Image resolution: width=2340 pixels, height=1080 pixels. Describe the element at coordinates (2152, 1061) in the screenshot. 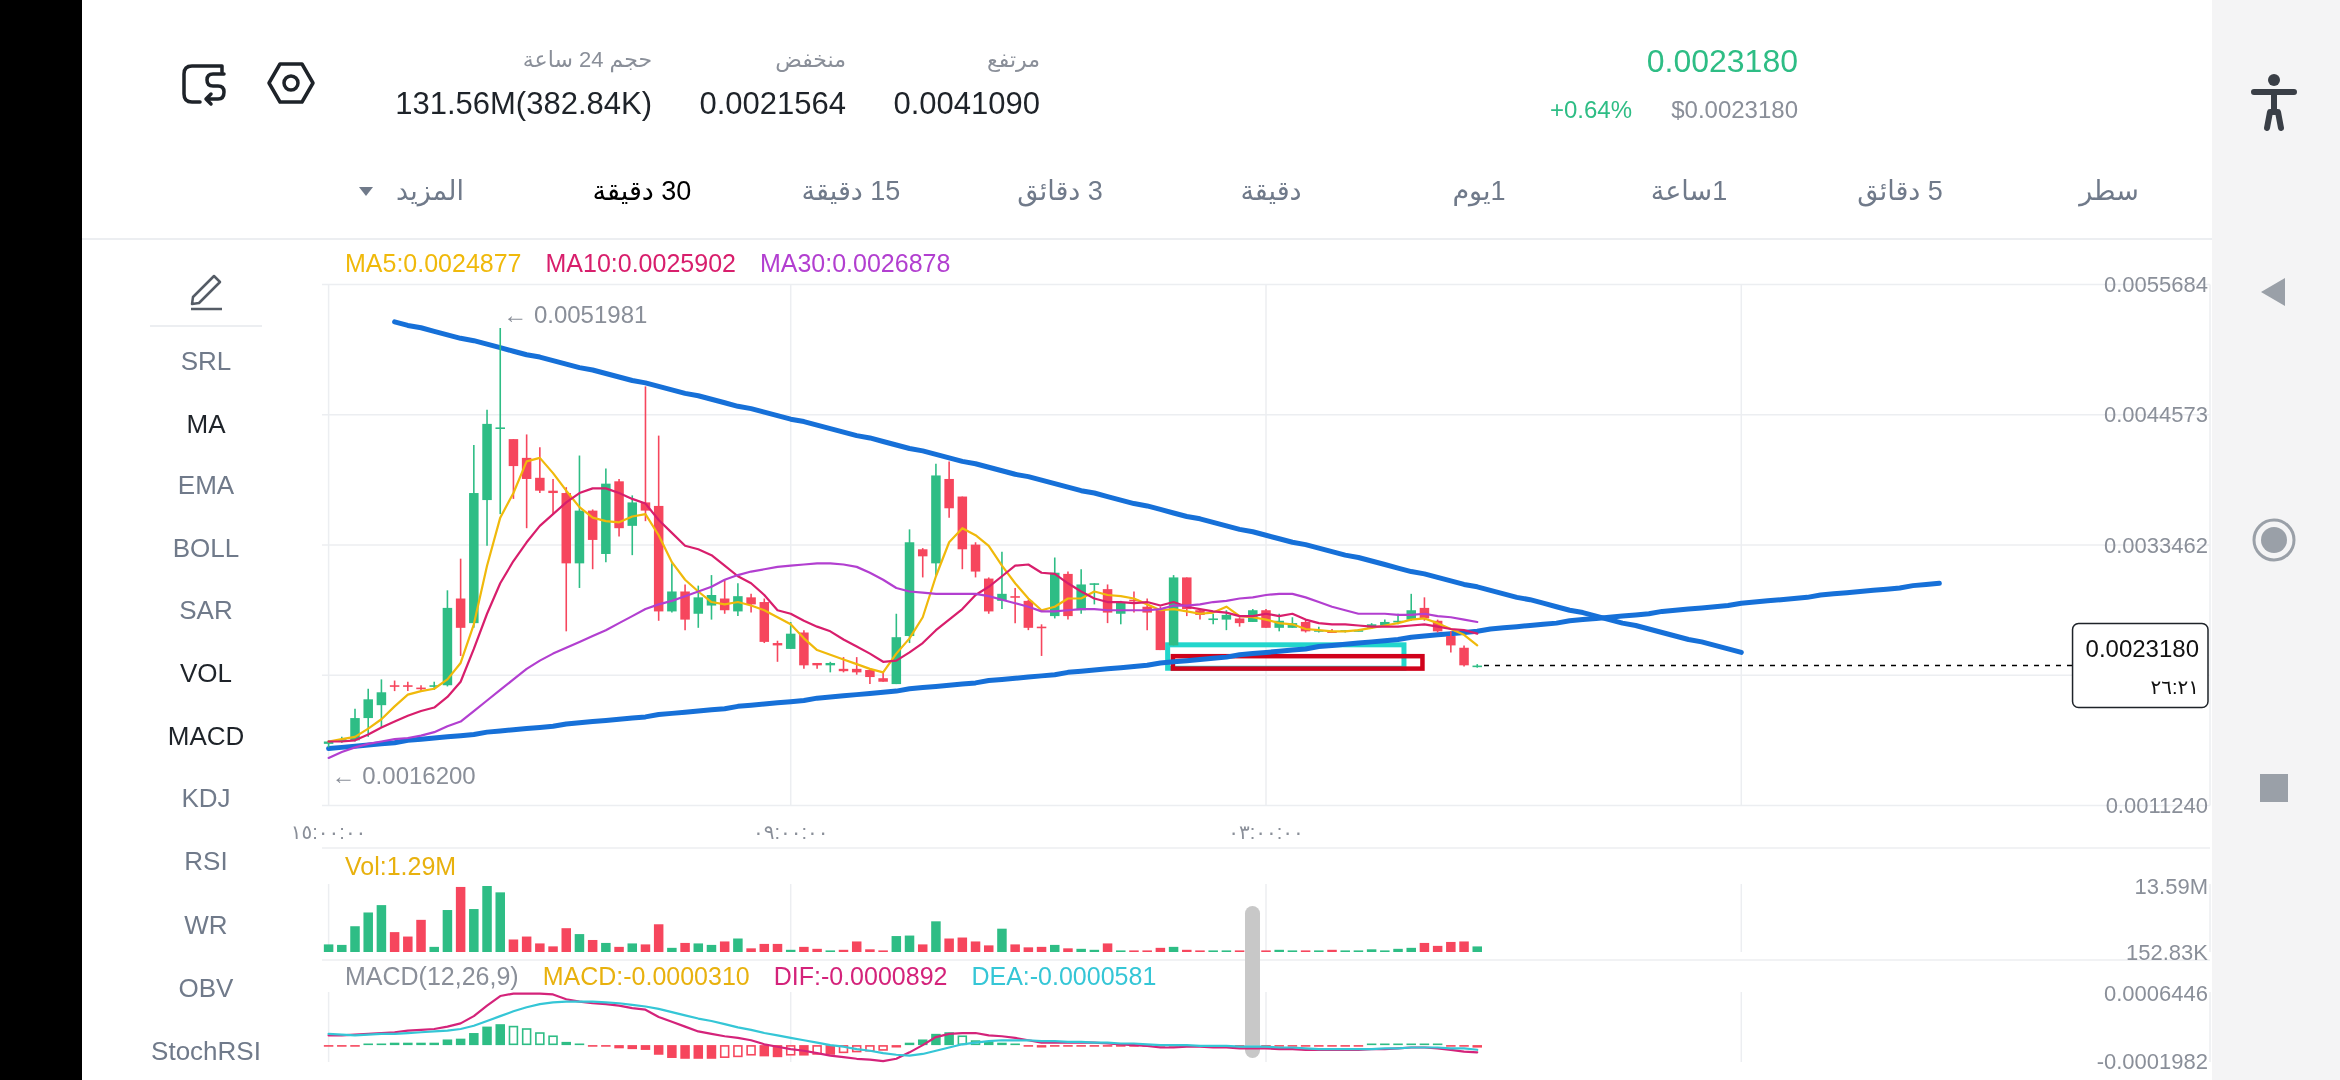

I see `y-tick-label: -0.0001982` at that location.